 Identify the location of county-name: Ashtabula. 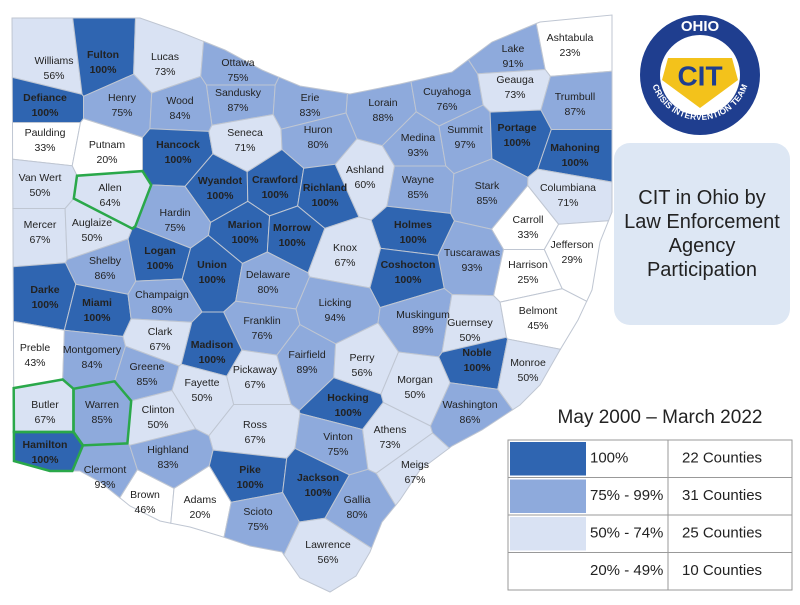
(570, 38).